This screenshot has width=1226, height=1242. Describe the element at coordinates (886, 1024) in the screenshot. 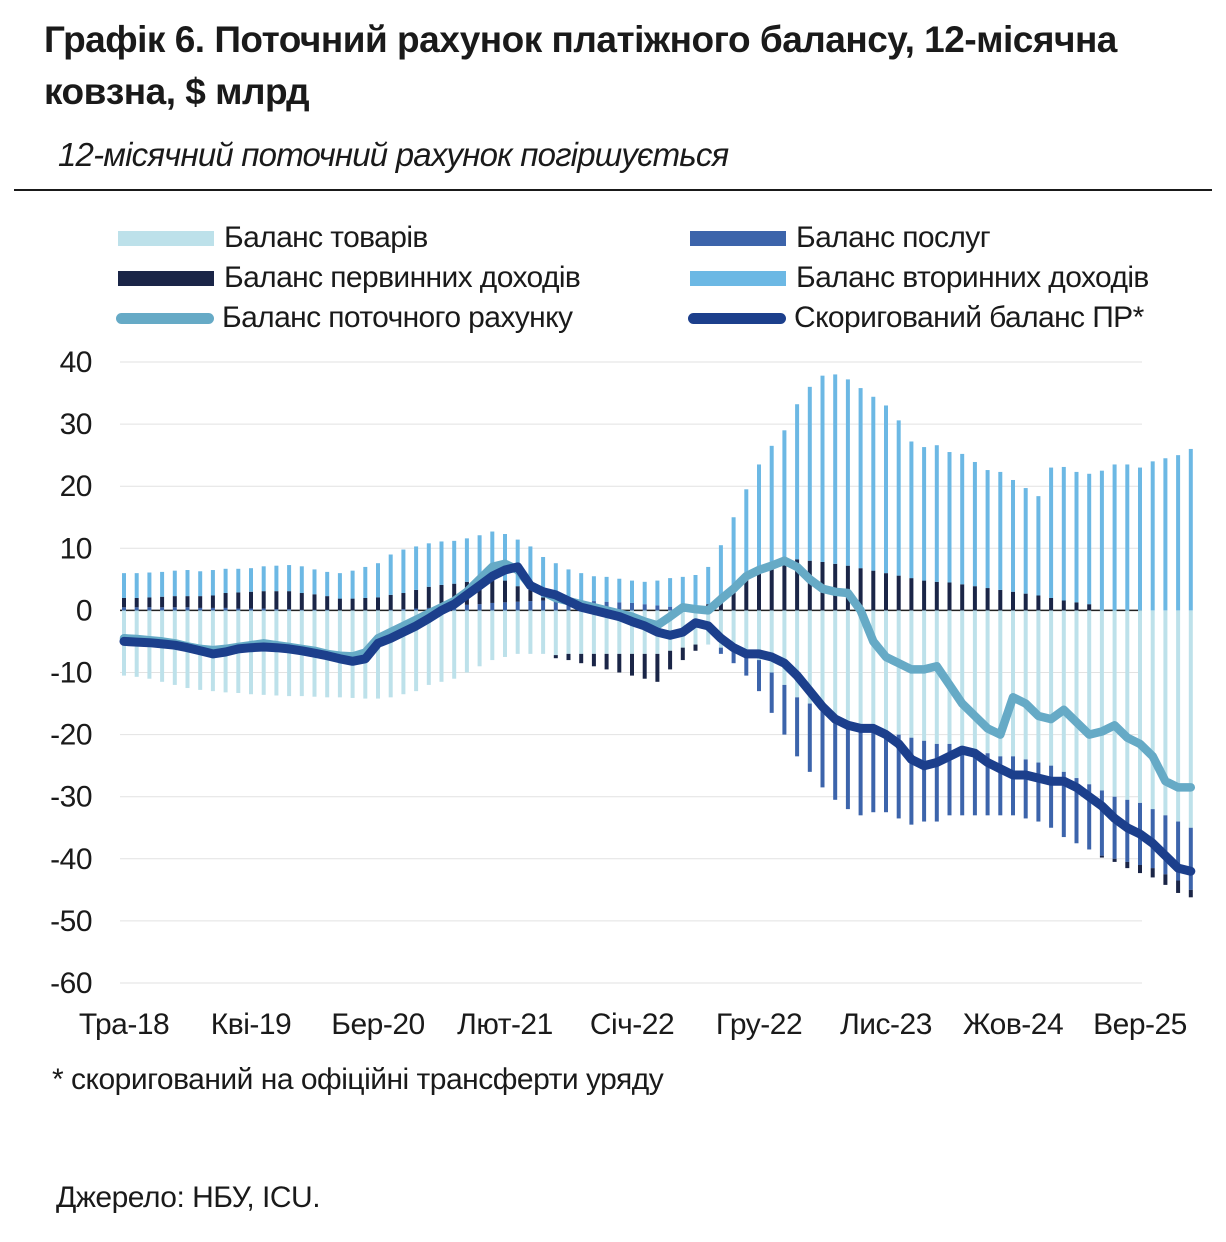

I see `x-tick-label: Лис-23` at that location.